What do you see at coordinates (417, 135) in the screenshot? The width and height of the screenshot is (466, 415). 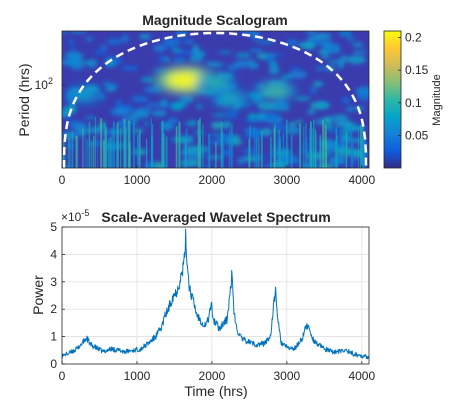 I see `colorbar-tick-label: 0.05` at bounding box center [417, 135].